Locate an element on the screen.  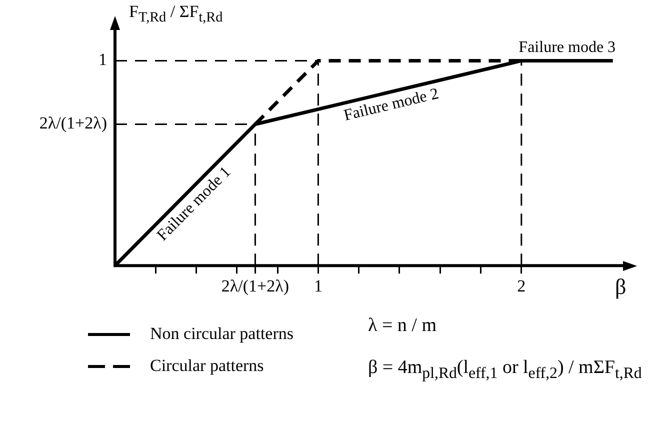
legend-label: Circular patterns is located at coordinates (207, 366).